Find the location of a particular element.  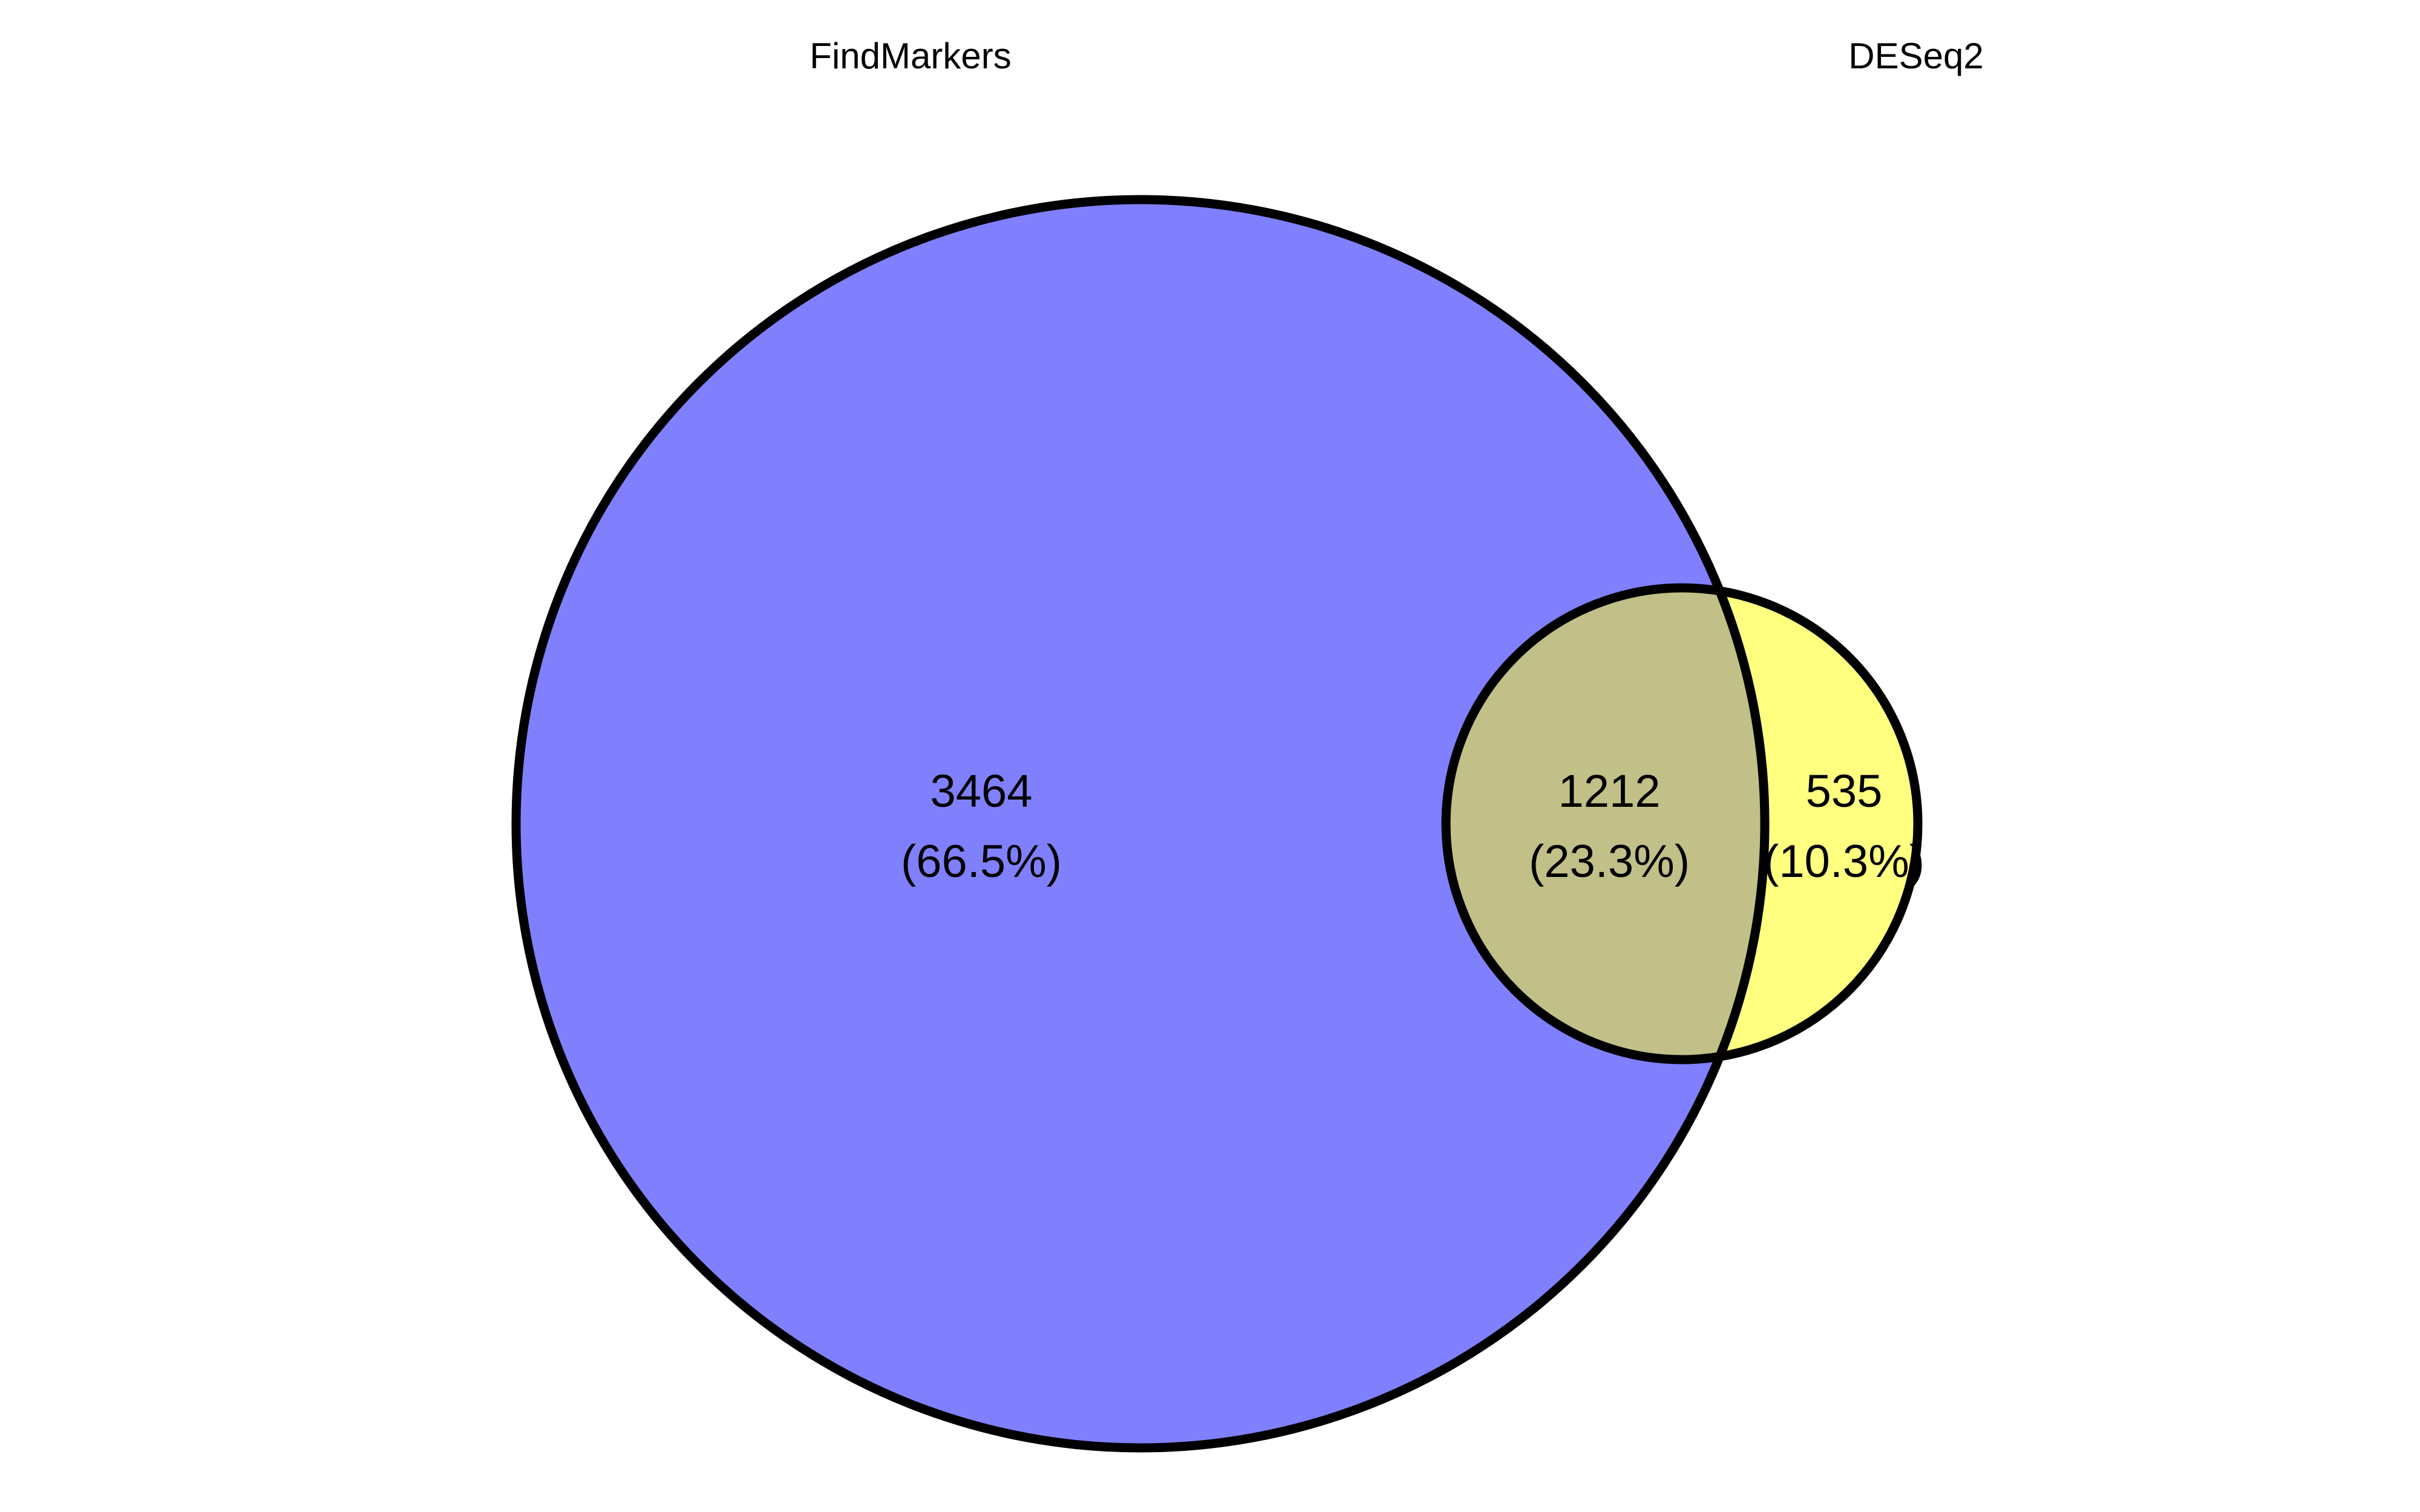

region-a-only-count: 3464 is located at coordinates (981, 792).